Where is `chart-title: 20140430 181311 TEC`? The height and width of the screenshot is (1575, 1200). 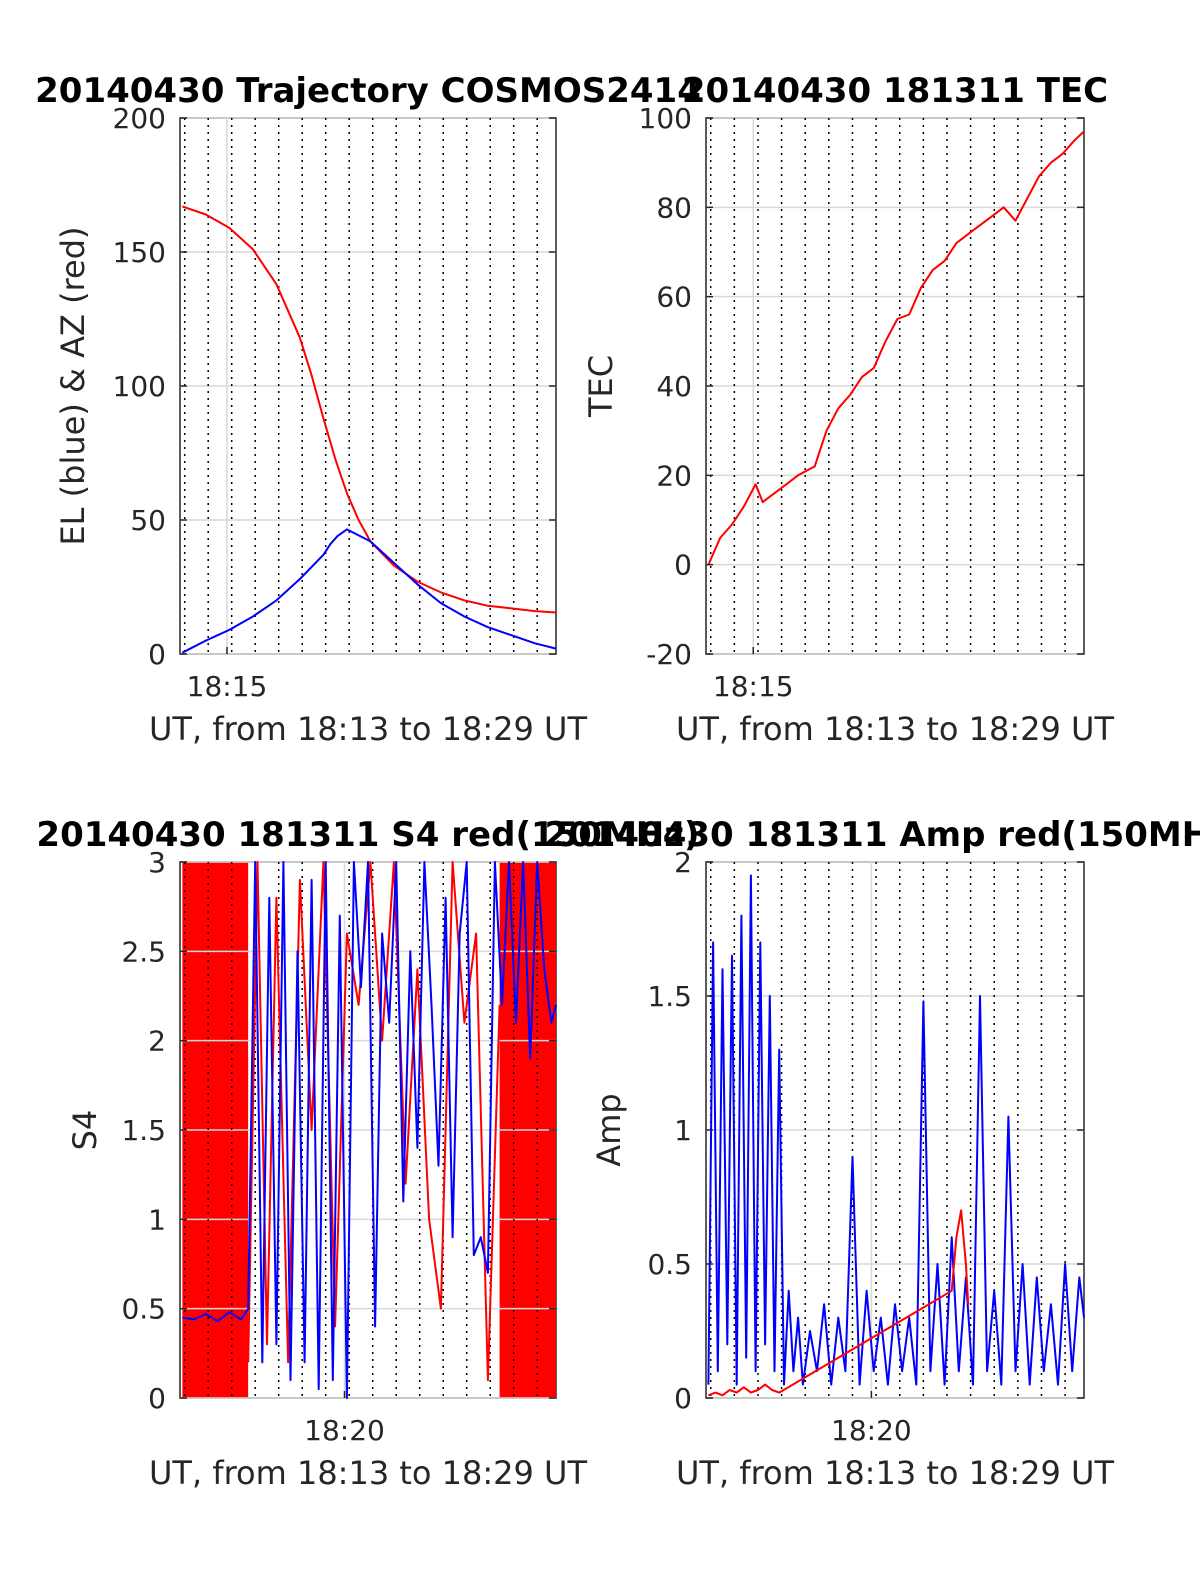
chart-title: 20140430 181311 TEC is located at coordinates (895, 91).